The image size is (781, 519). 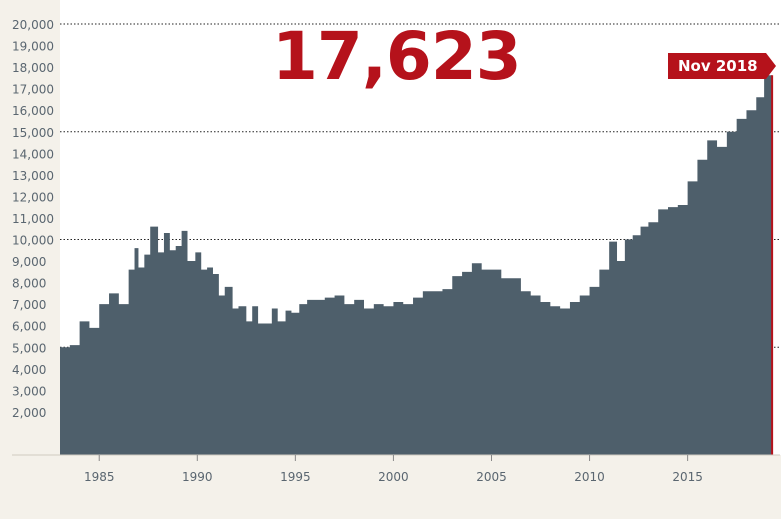 What do you see at coordinates (33, 47) in the screenshot?
I see `y-tick-label: 19,000` at bounding box center [33, 47].